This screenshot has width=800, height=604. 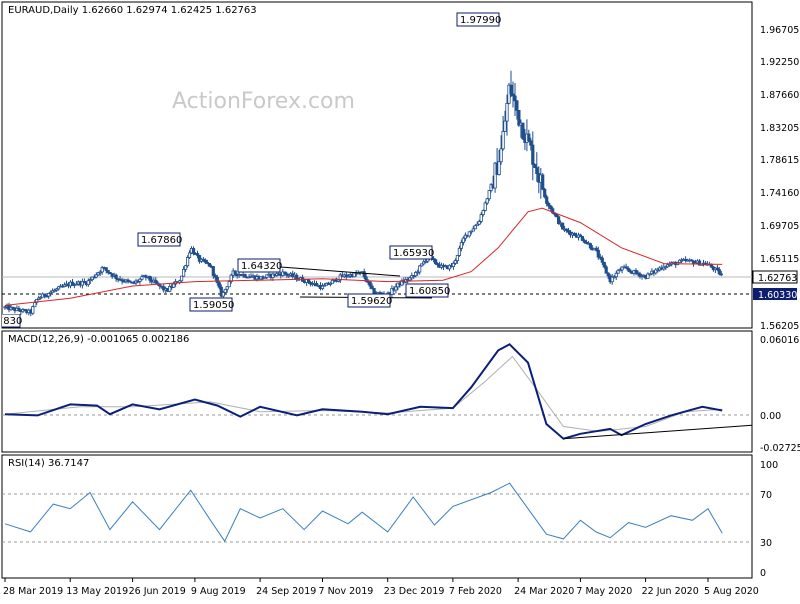 What do you see at coordinates (780, 394) in the screenshot?
I see `macd-y-axis: 0.060165 0.00 -0.02725` at bounding box center [780, 394].